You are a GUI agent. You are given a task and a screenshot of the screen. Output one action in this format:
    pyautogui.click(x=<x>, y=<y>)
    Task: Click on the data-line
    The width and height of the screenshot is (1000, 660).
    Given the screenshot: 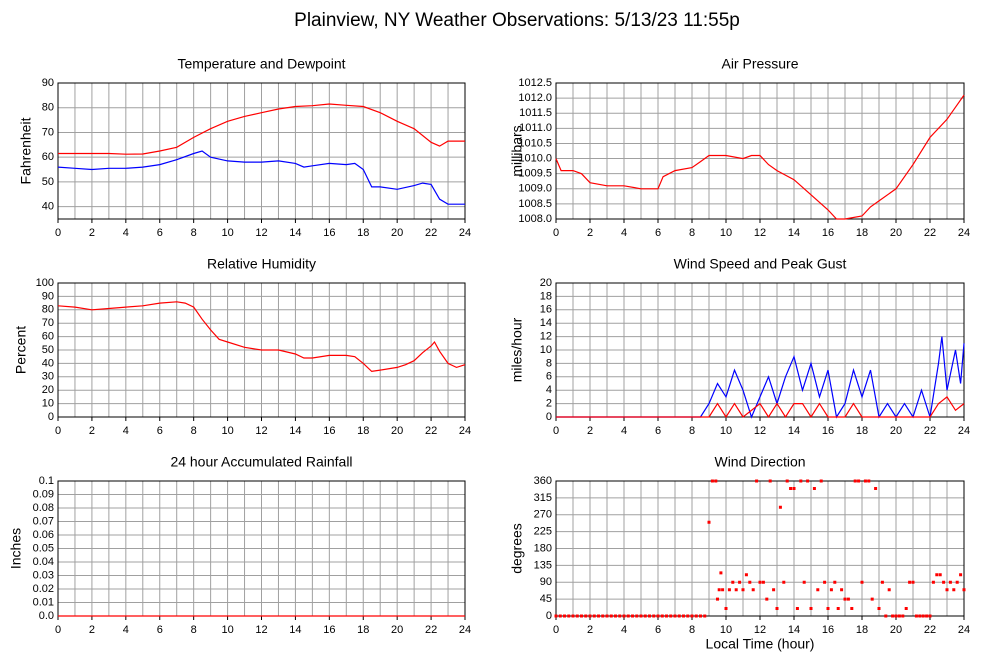 What is the action you would take?
    pyautogui.click(x=261, y=177)
    